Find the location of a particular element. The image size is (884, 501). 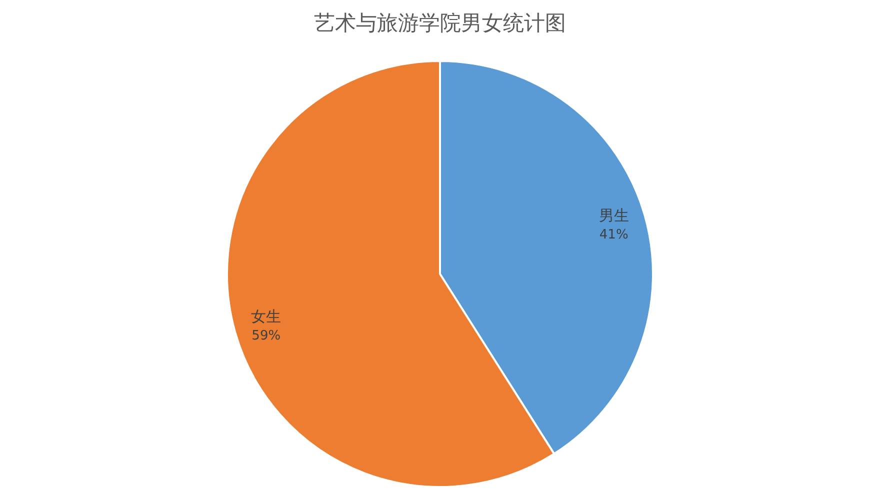

chart-title: 艺术与旅游学院男女统计图 is located at coordinates (440, 23).